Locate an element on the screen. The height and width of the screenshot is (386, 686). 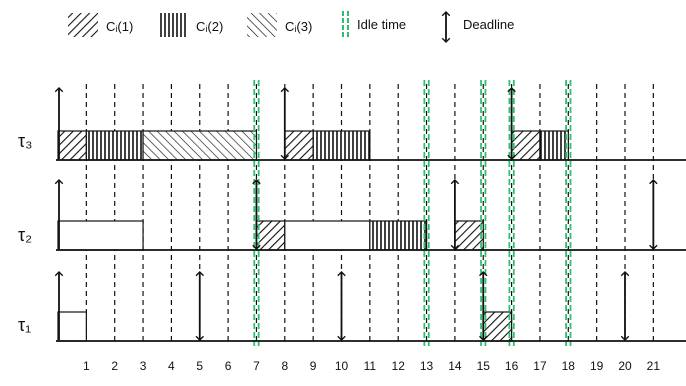
legend-idle-label: Idle time is located at coordinates (381, 24).